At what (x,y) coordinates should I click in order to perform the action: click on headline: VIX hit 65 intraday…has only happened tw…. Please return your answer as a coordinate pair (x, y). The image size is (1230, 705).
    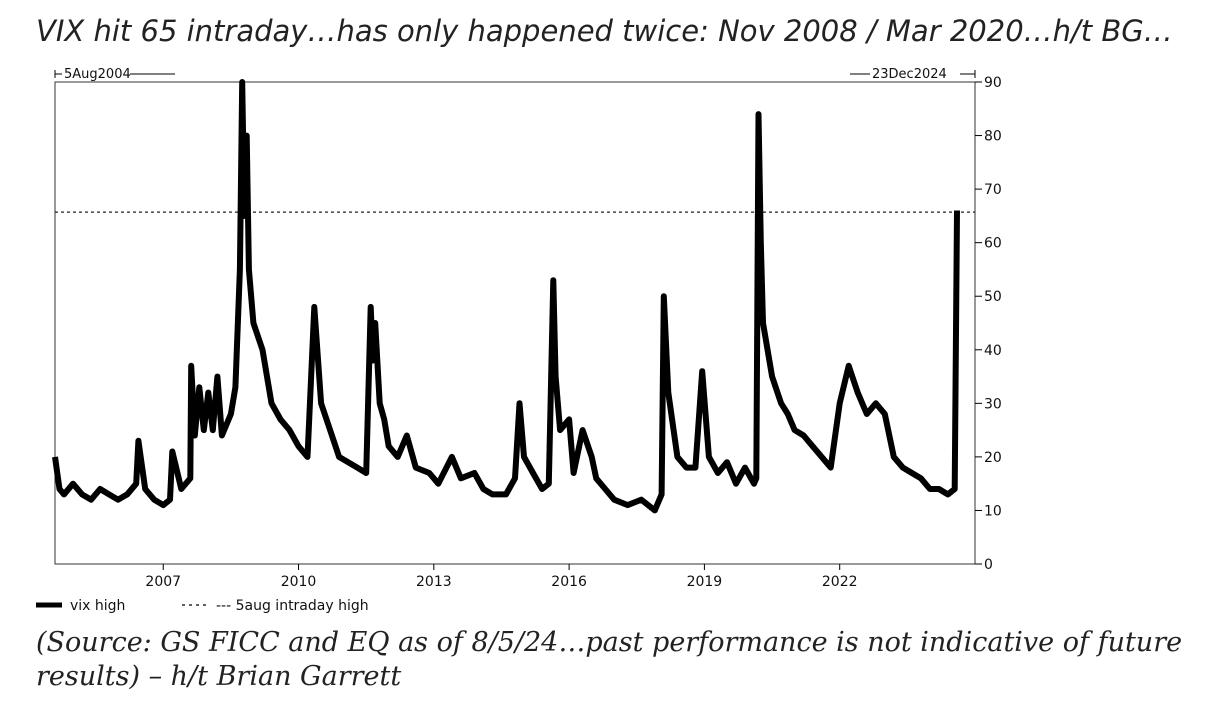
    Looking at the image, I should click on (604, 31).